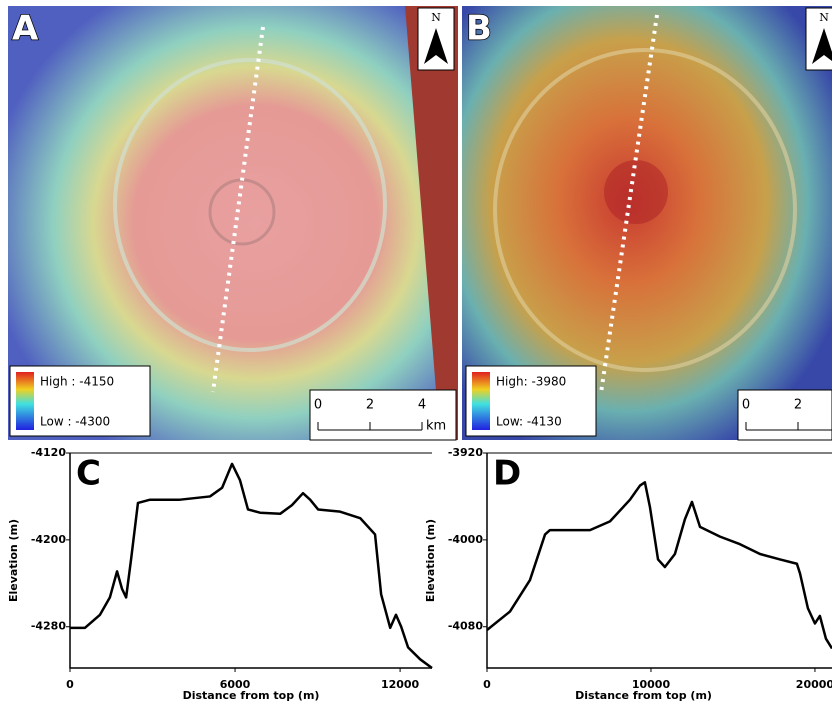 This screenshot has width=832, height=704. What do you see at coordinates (88, 474) in the screenshot?
I see `chart-label: C` at bounding box center [88, 474].